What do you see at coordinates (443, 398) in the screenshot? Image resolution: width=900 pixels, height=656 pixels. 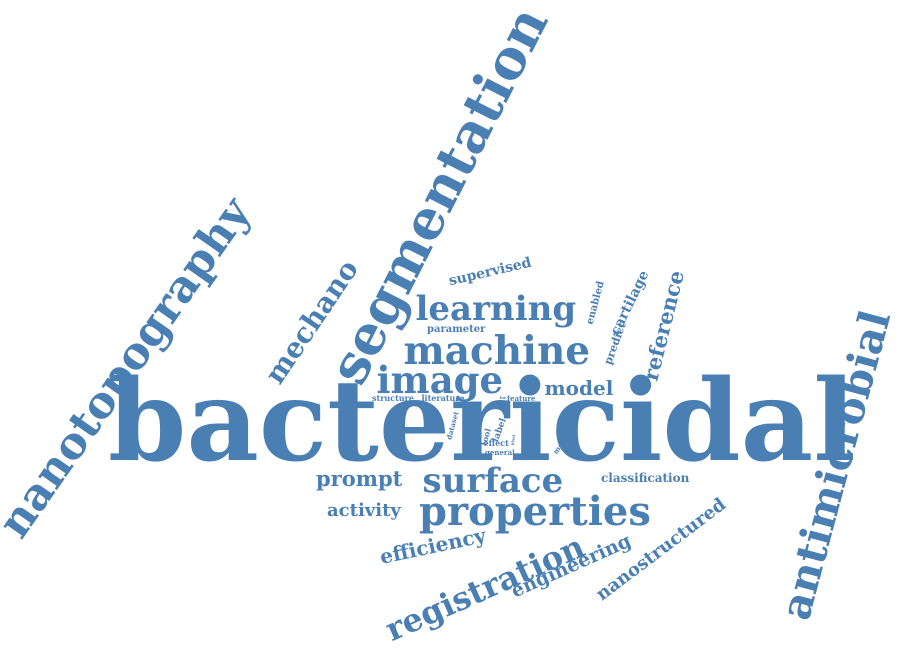 I see `word-literature: literature` at bounding box center [443, 398].